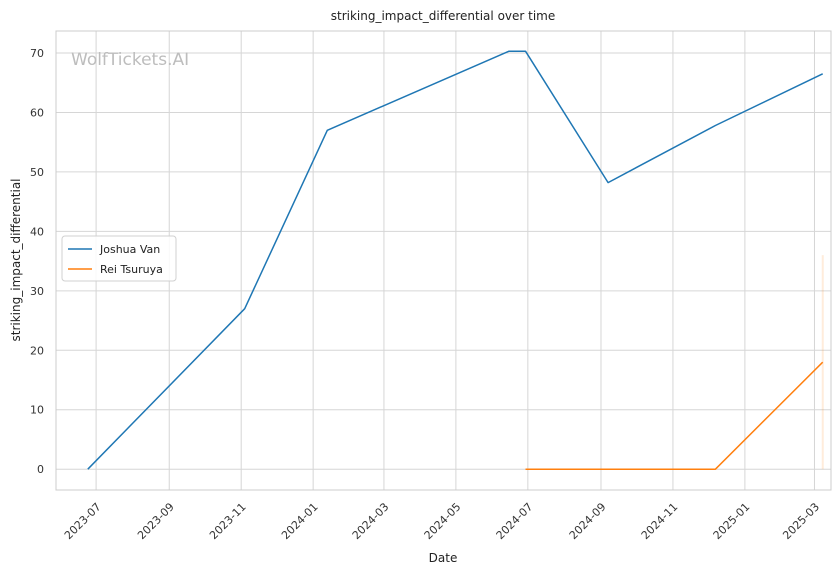 This screenshot has width=840, height=575. I want to click on legend-label-rei-tsuruya: Rei Tsuruya, so click(131, 269).